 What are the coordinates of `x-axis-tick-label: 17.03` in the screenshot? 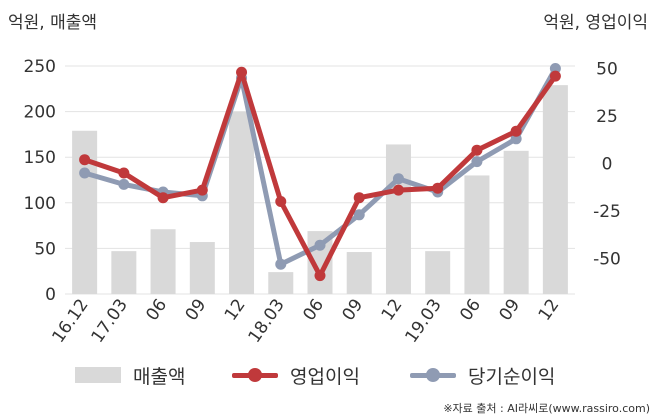 It's located at (110, 320).